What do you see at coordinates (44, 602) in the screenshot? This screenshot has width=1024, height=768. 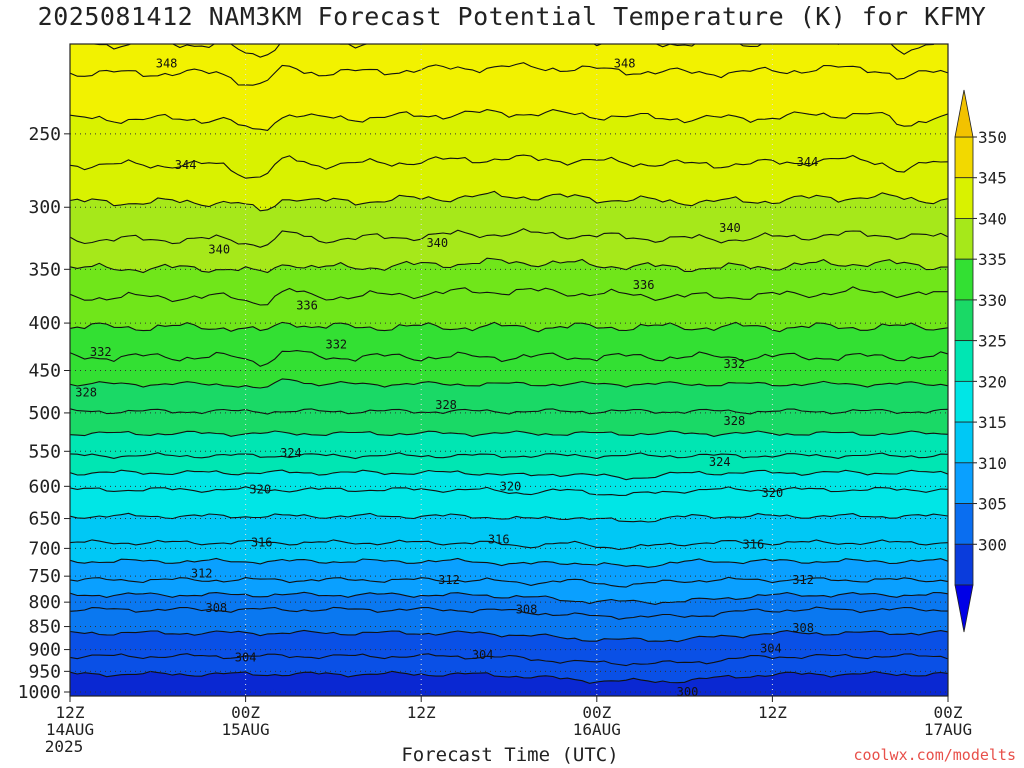 I see `y-tick-label: 800` at bounding box center [44, 602].